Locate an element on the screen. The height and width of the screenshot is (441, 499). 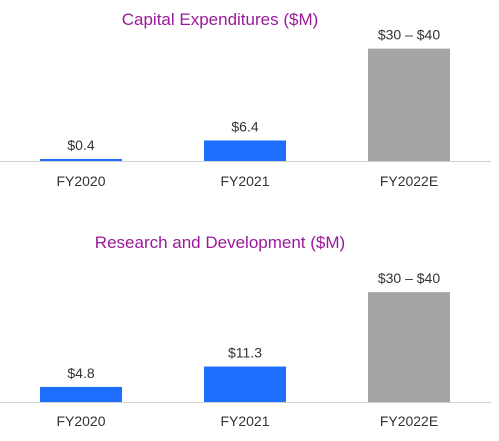
chart-1-data-label: $30 – $40 is located at coordinates (409, 35).